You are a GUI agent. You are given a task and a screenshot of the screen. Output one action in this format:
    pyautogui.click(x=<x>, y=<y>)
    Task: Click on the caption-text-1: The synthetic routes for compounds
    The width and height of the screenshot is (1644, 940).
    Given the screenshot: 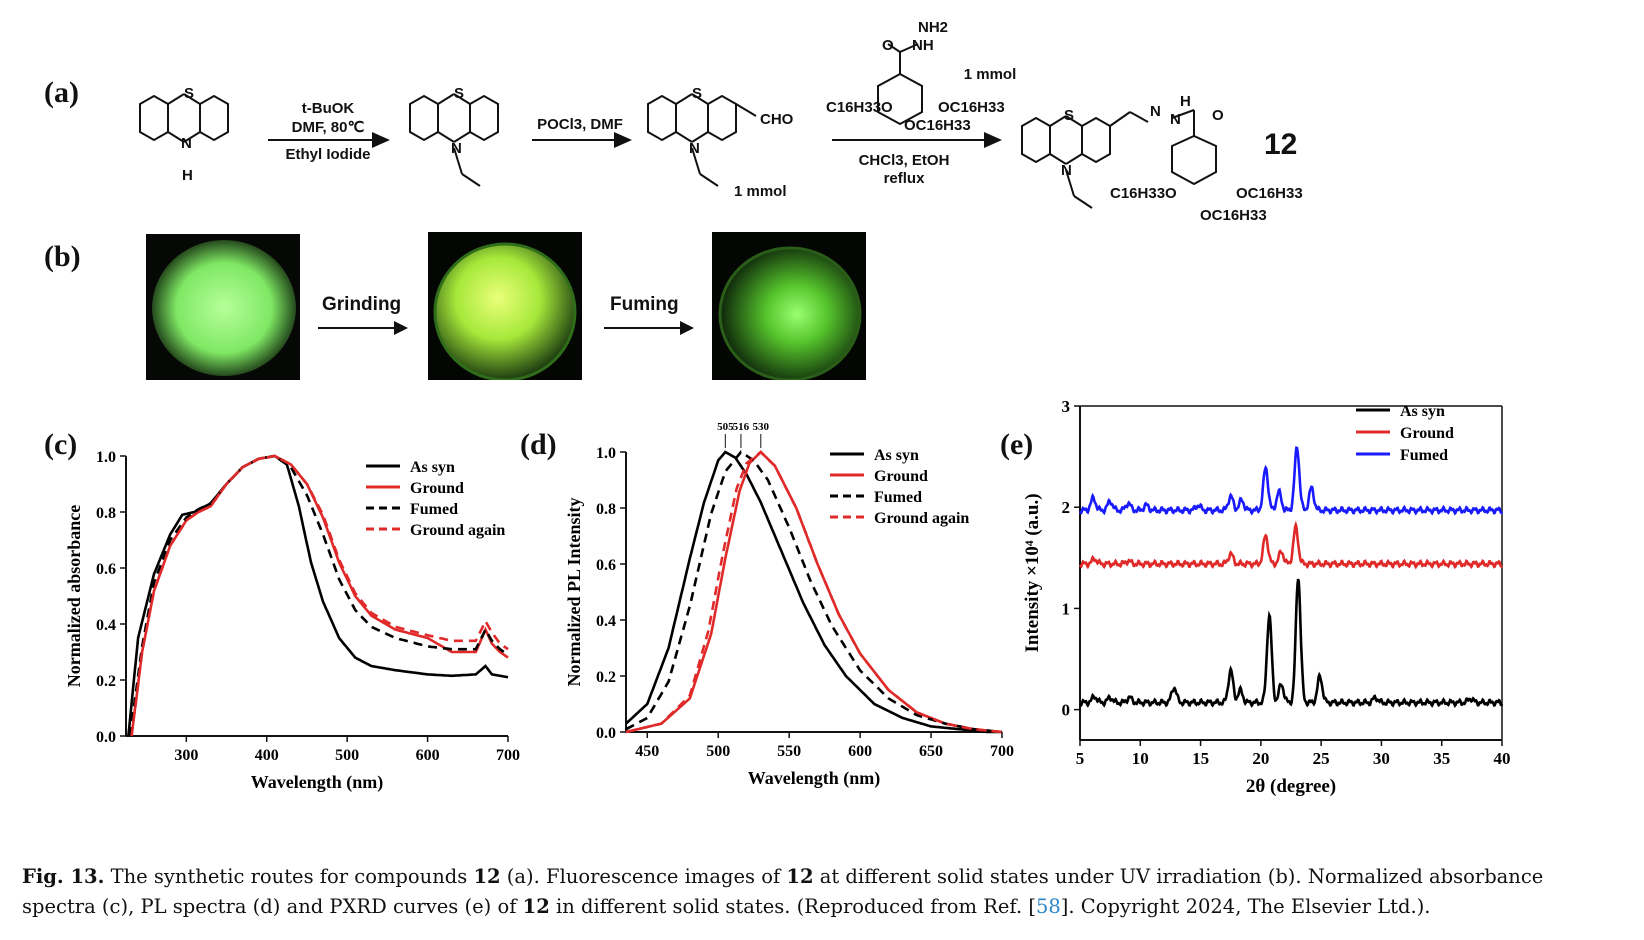 What is the action you would take?
    pyautogui.click(x=289, y=876)
    